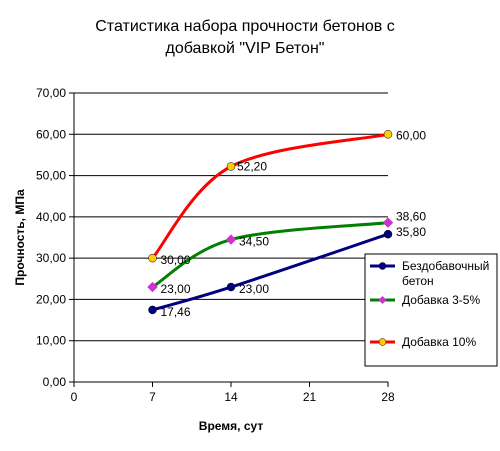  Describe the element at coordinates (439, 342) in the screenshot. I see `legend-label-2: Добавка 10%` at that location.